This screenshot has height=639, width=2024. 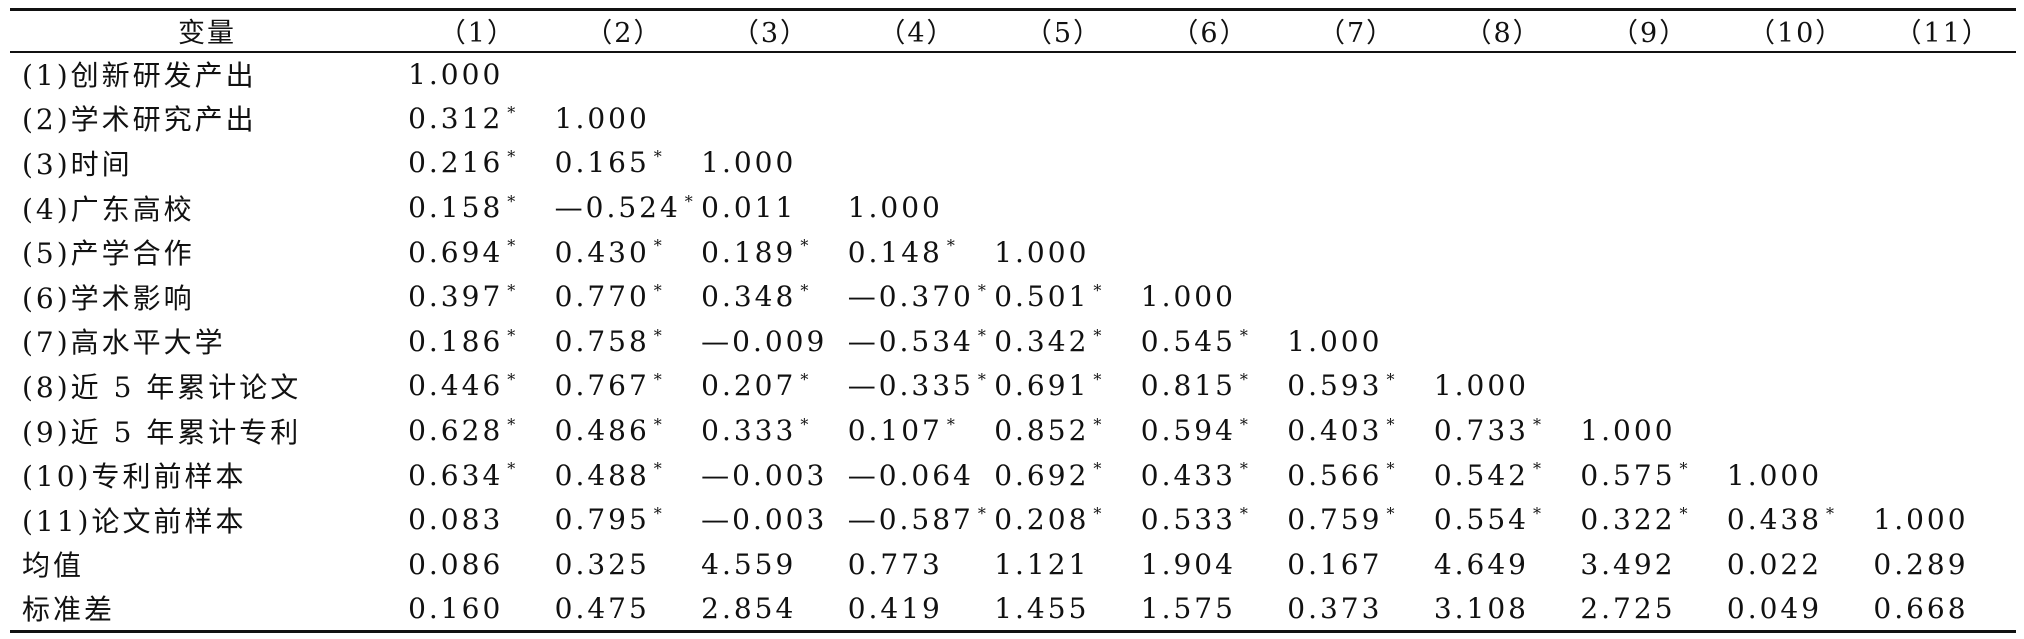 What do you see at coordinates (1188, 475) in the screenshot?
I see `cell-value: 0.433` at bounding box center [1188, 475].